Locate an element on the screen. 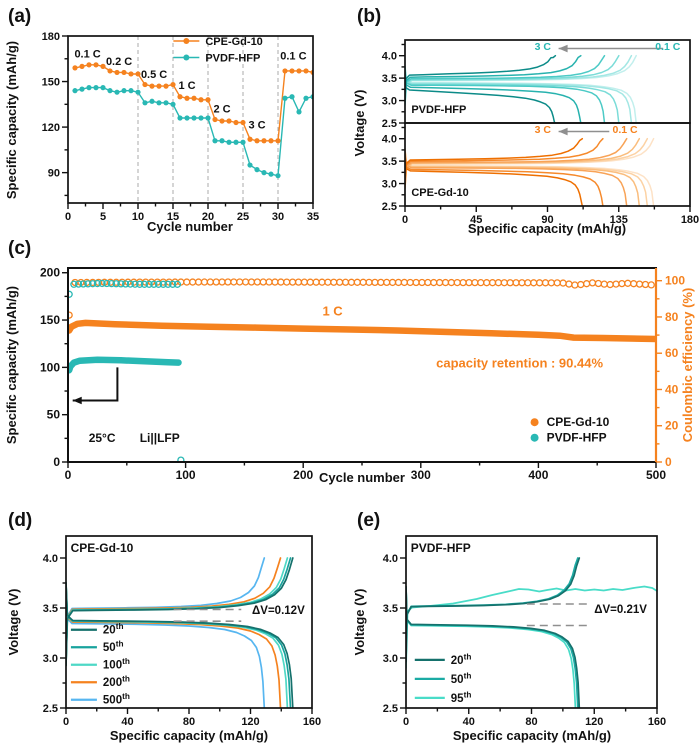  svg-text: 0.5 C is located at coordinates (154, 75).